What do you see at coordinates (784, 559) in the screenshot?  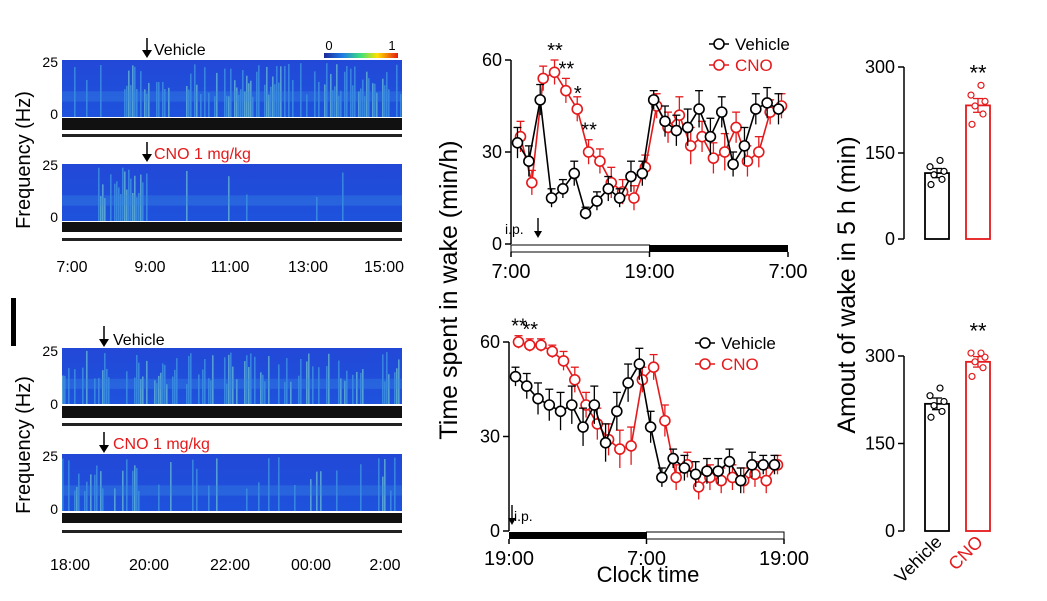 I see `x-tick-label: 19:00` at bounding box center [784, 559].